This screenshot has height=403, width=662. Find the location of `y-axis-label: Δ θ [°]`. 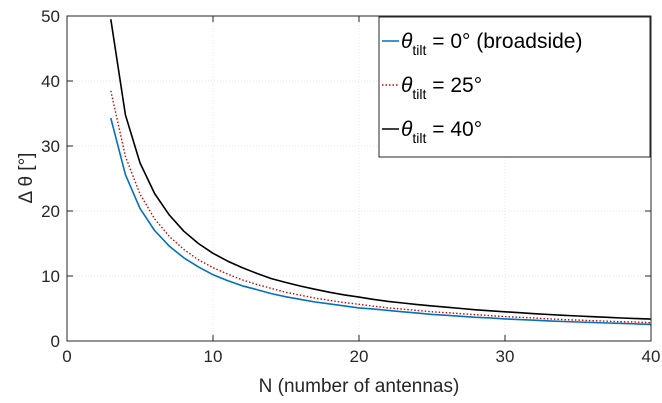

y-axis-label: Δ θ [°] is located at coordinates (26, 178).